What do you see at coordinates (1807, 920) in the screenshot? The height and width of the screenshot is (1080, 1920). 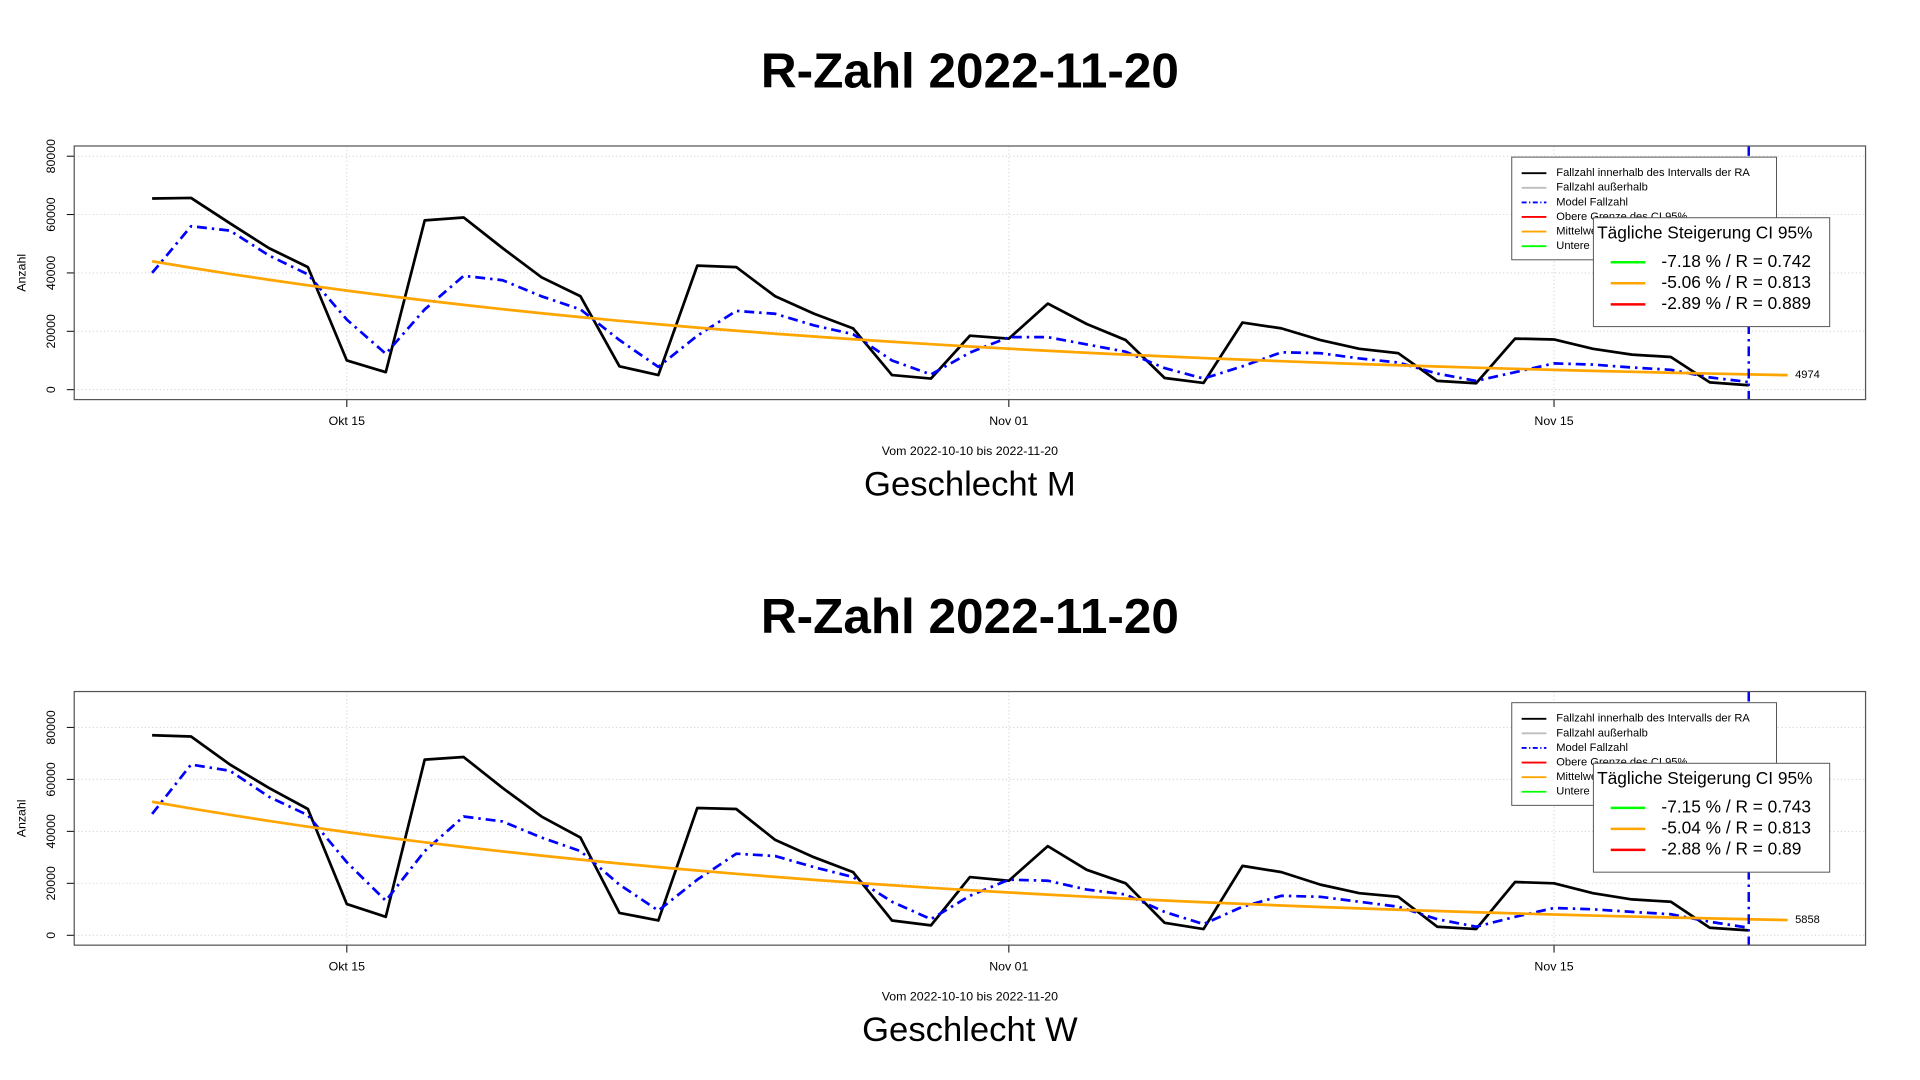 I see `end-value-label: 5858` at bounding box center [1807, 920].